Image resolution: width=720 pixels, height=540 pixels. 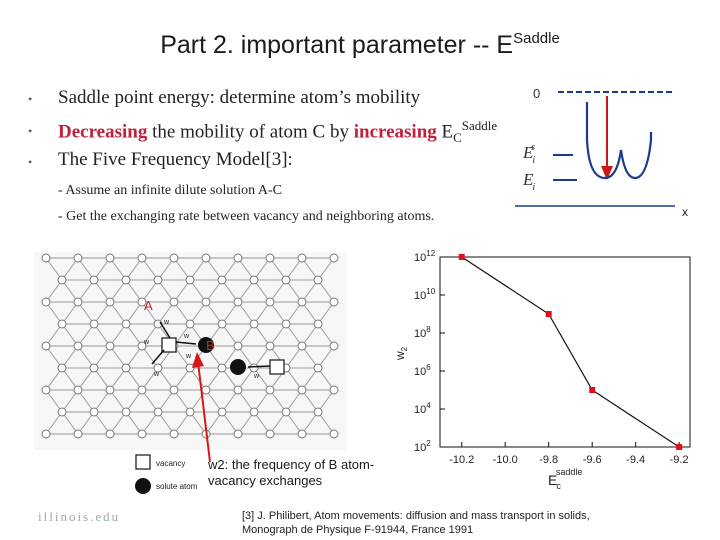 What do you see at coordinates (103, 132) in the screenshot?
I see `bullet-2-red-1: Decreasing` at bounding box center [103, 132].